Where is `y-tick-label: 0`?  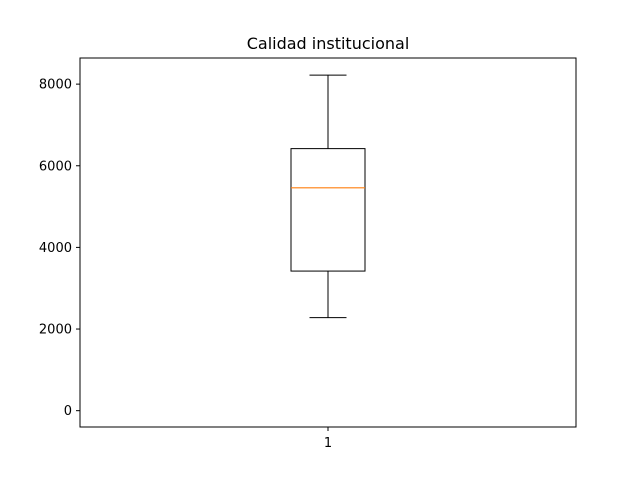
y-tick-label: 0 is located at coordinates (68, 411).